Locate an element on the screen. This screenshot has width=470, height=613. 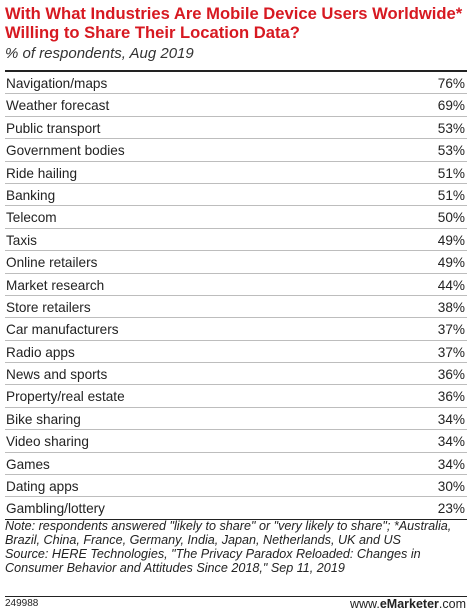
footer-divider is located at coordinates (236, 596).